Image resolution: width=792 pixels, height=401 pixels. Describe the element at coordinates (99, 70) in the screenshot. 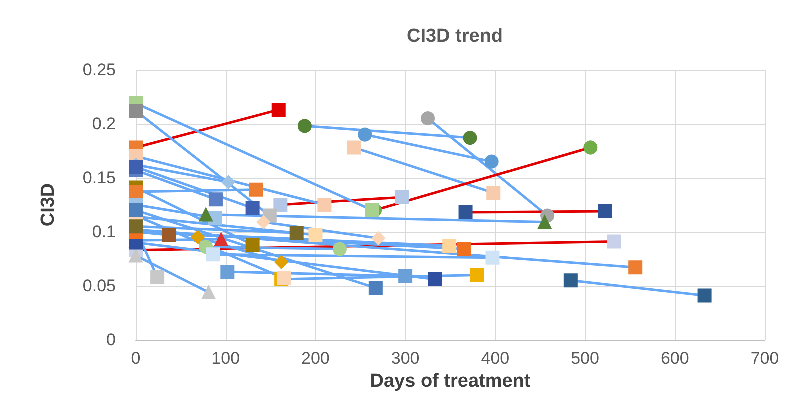

I see `y-tick-label: 0.25` at that location.